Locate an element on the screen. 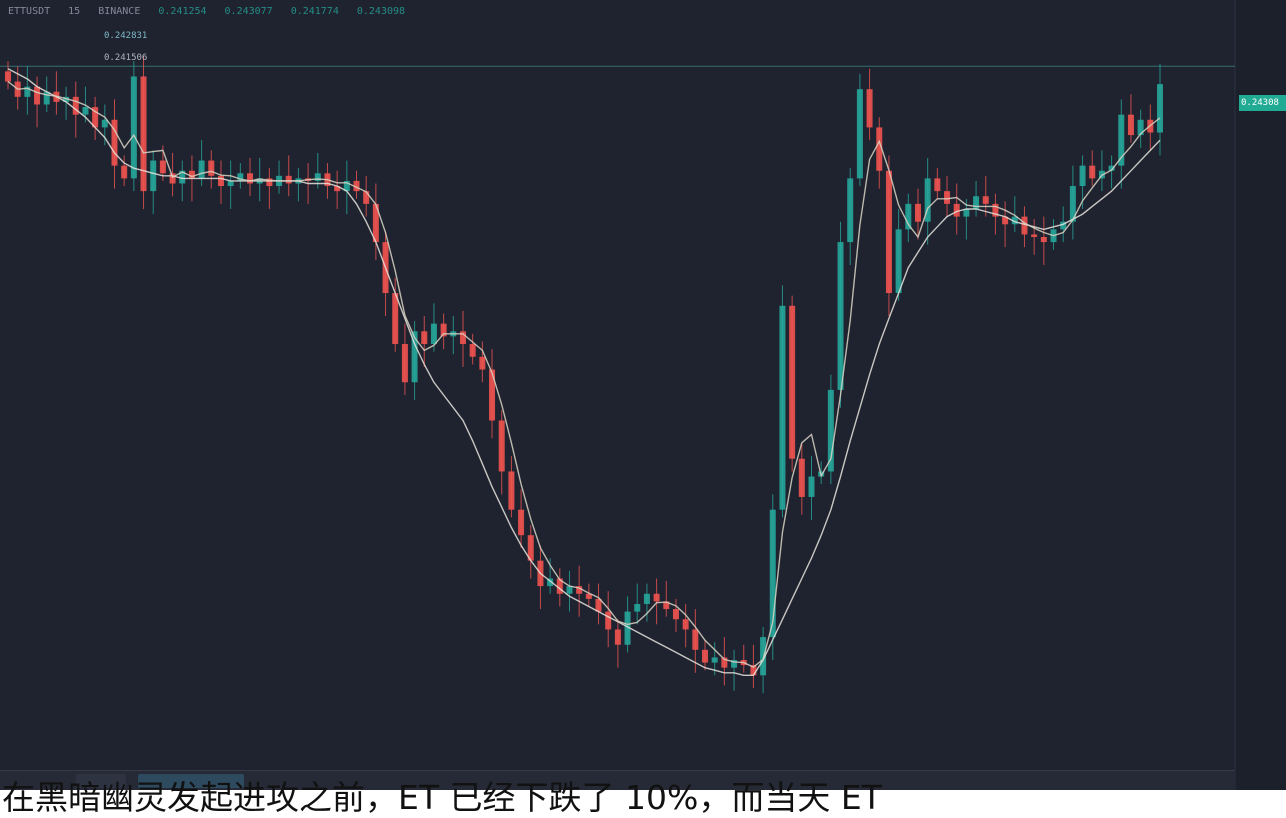 This screenshot has height=818, width=1286. ohlc-exchange: BINANCE is located at coordinates (119, 11).